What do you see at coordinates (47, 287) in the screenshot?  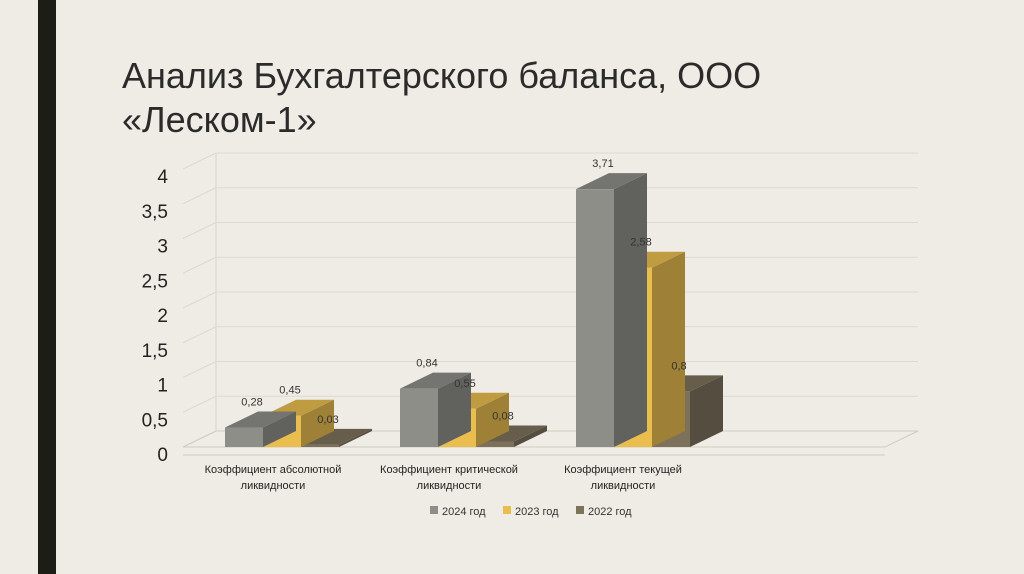 I see `left-accent-bar` at bounding box center [47, 287].